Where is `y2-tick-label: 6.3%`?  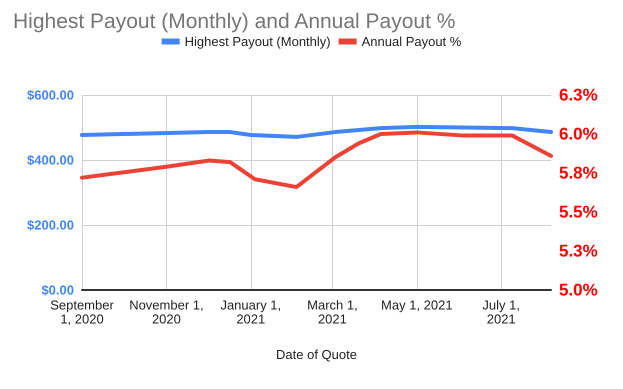 y2-tick-label: 6.3% is located at coordinates (578, 95).